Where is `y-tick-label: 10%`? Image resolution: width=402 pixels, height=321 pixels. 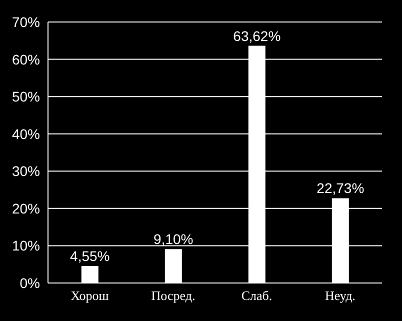 y-tick-label: 10% is located at coordinates (26, 246).